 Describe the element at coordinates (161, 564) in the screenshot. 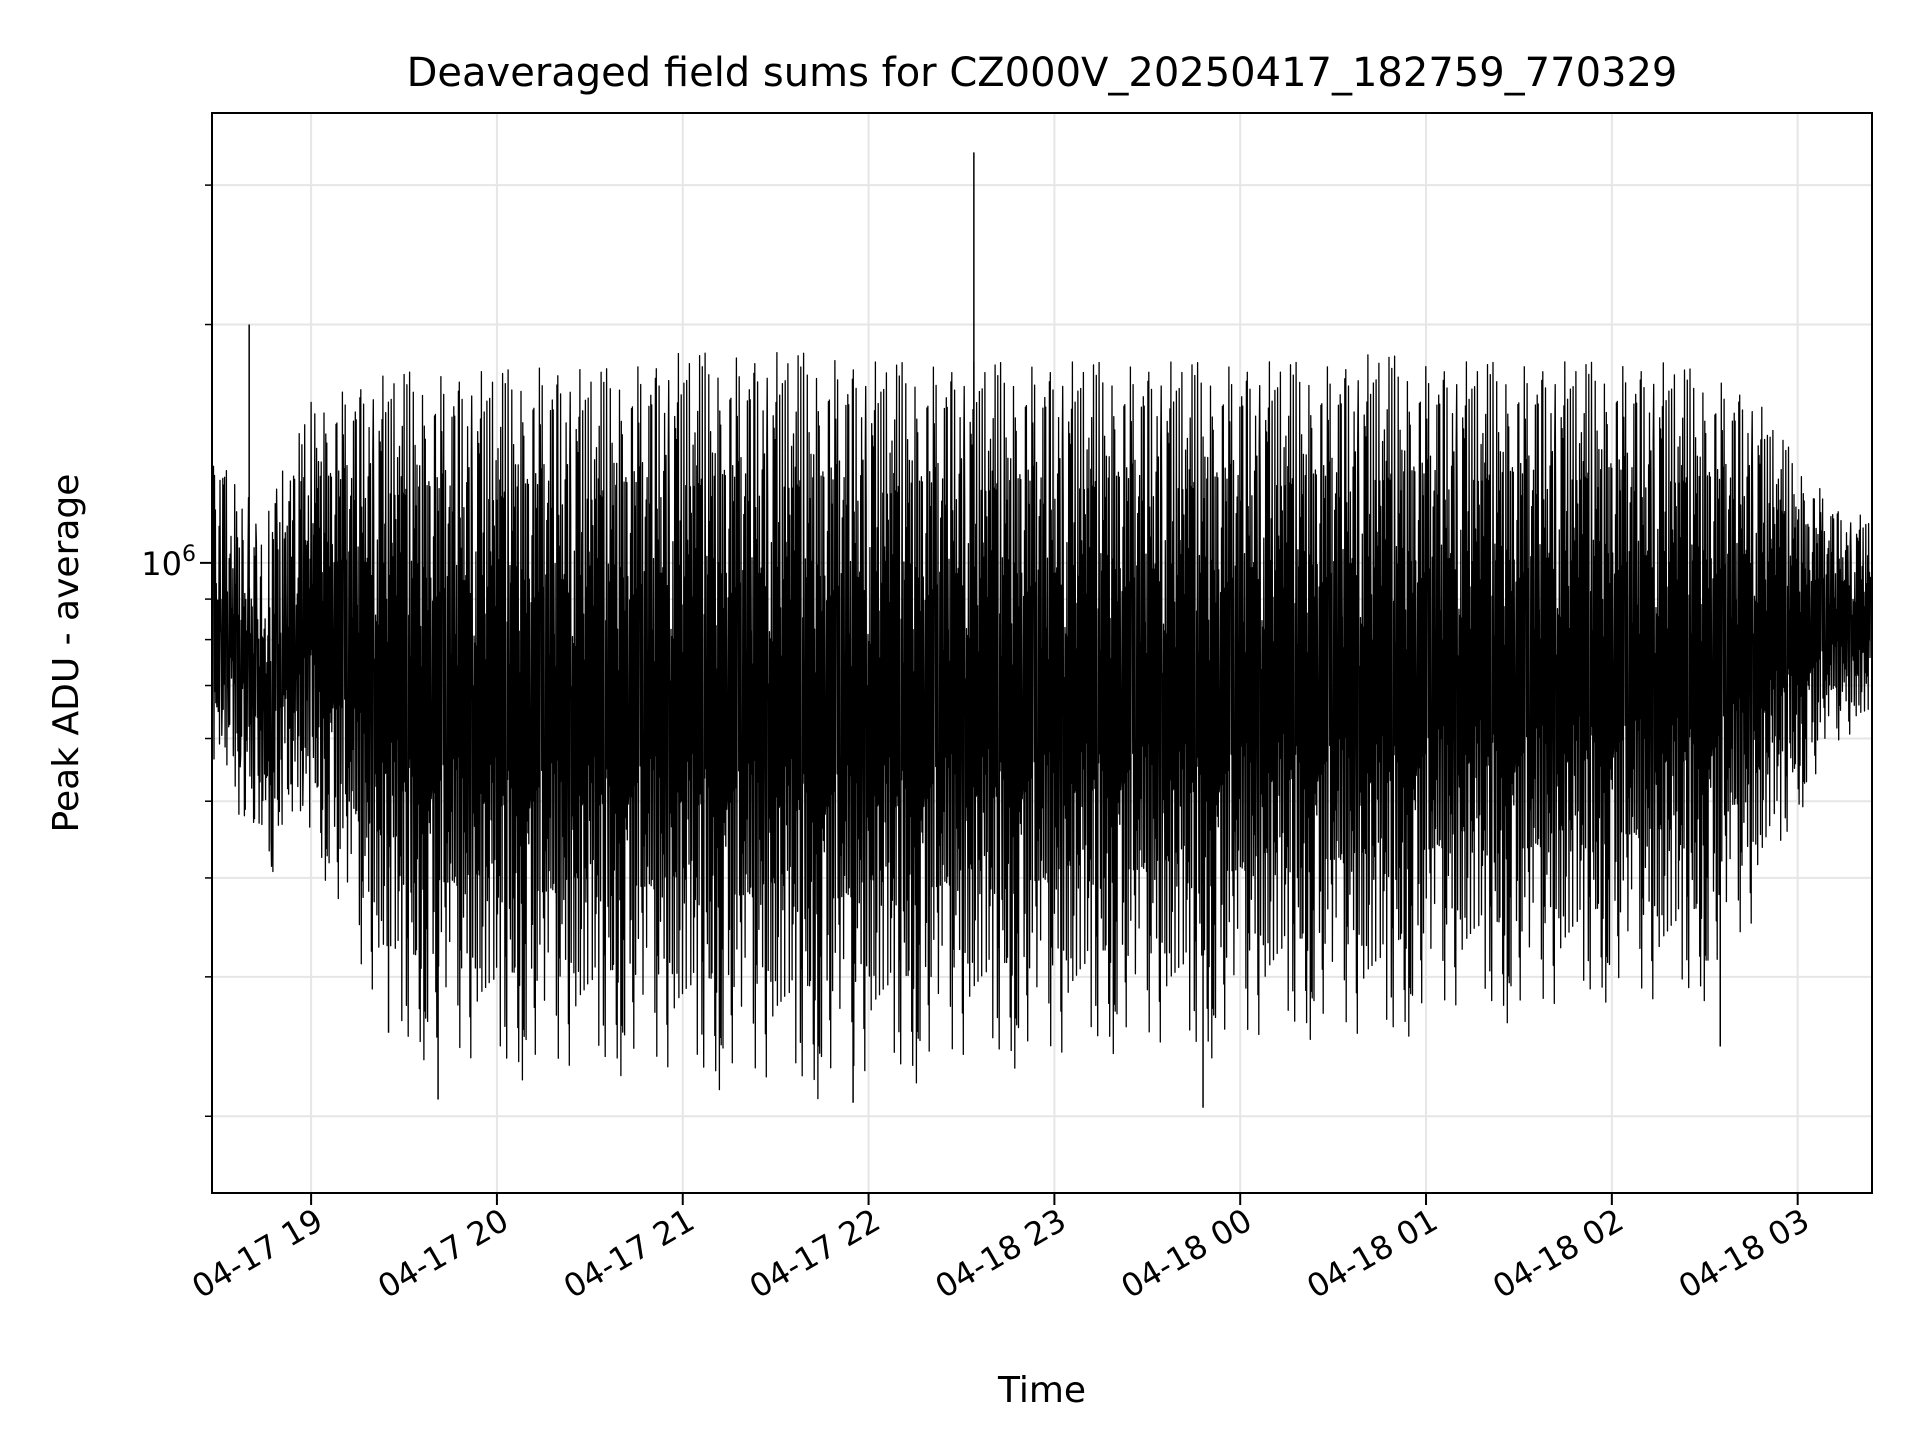

I see `y-tick-label-base: 10` at that location.